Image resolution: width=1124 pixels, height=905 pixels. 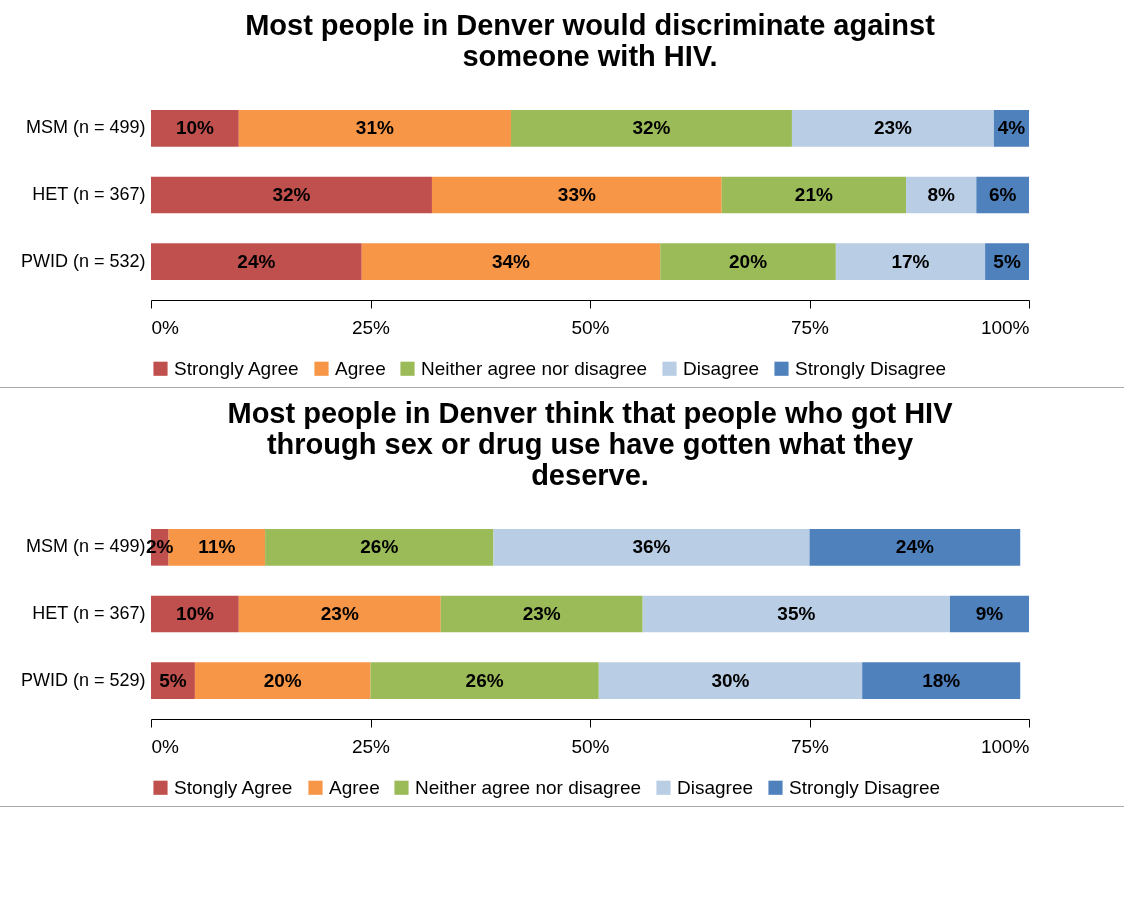 I want to click on data-label: 17%, so click(x=910, y=261).